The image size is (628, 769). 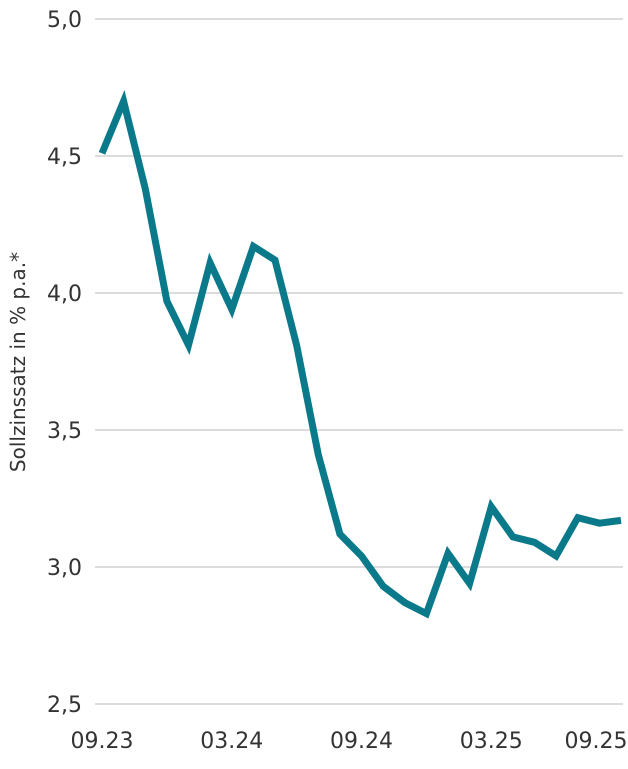 What do you see at coordinates (231, 741) in the screenshot?
I see `x-tick-label: 03.24` at bounding box center [231, 741].